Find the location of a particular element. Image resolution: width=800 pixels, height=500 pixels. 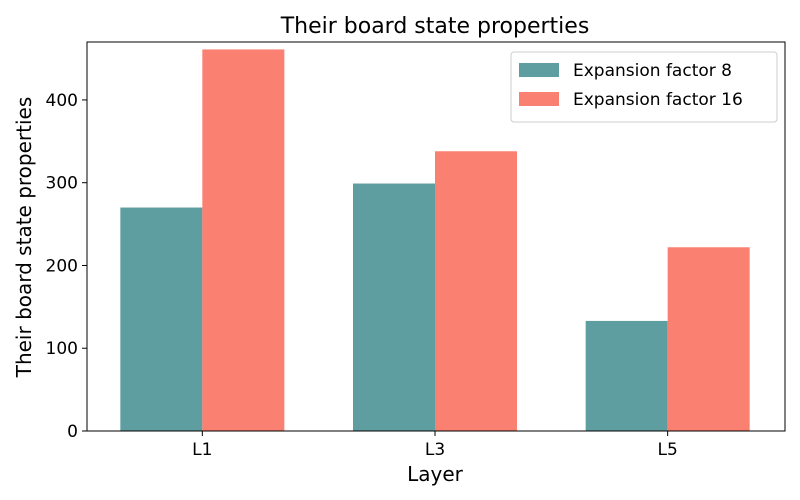

legend-box is located at coordinates (644, 87).